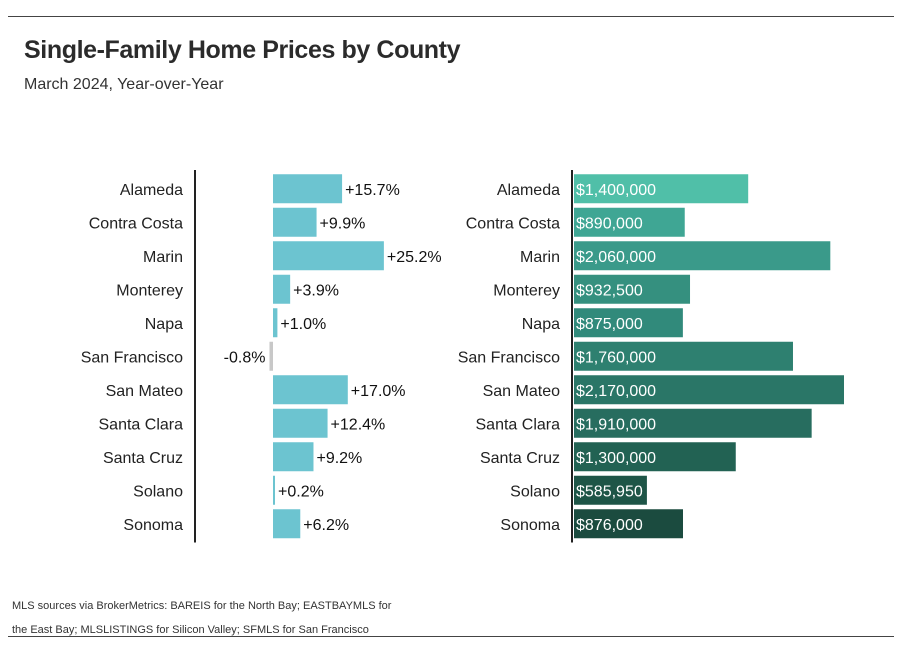  Describe the element at coordinates (521, 391) in the screenshot. I see `right-category-label: San Mateo` at that location.